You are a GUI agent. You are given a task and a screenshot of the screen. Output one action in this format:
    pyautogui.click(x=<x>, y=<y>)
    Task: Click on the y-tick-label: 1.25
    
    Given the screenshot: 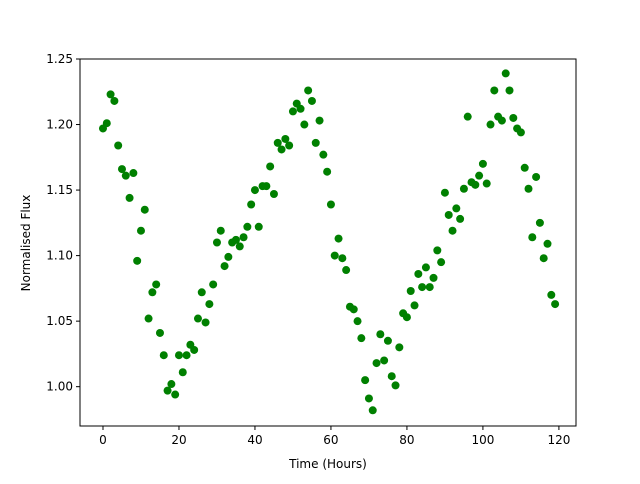 What is the action you would take?
    pyautogui.click(x=59, y=59)
    